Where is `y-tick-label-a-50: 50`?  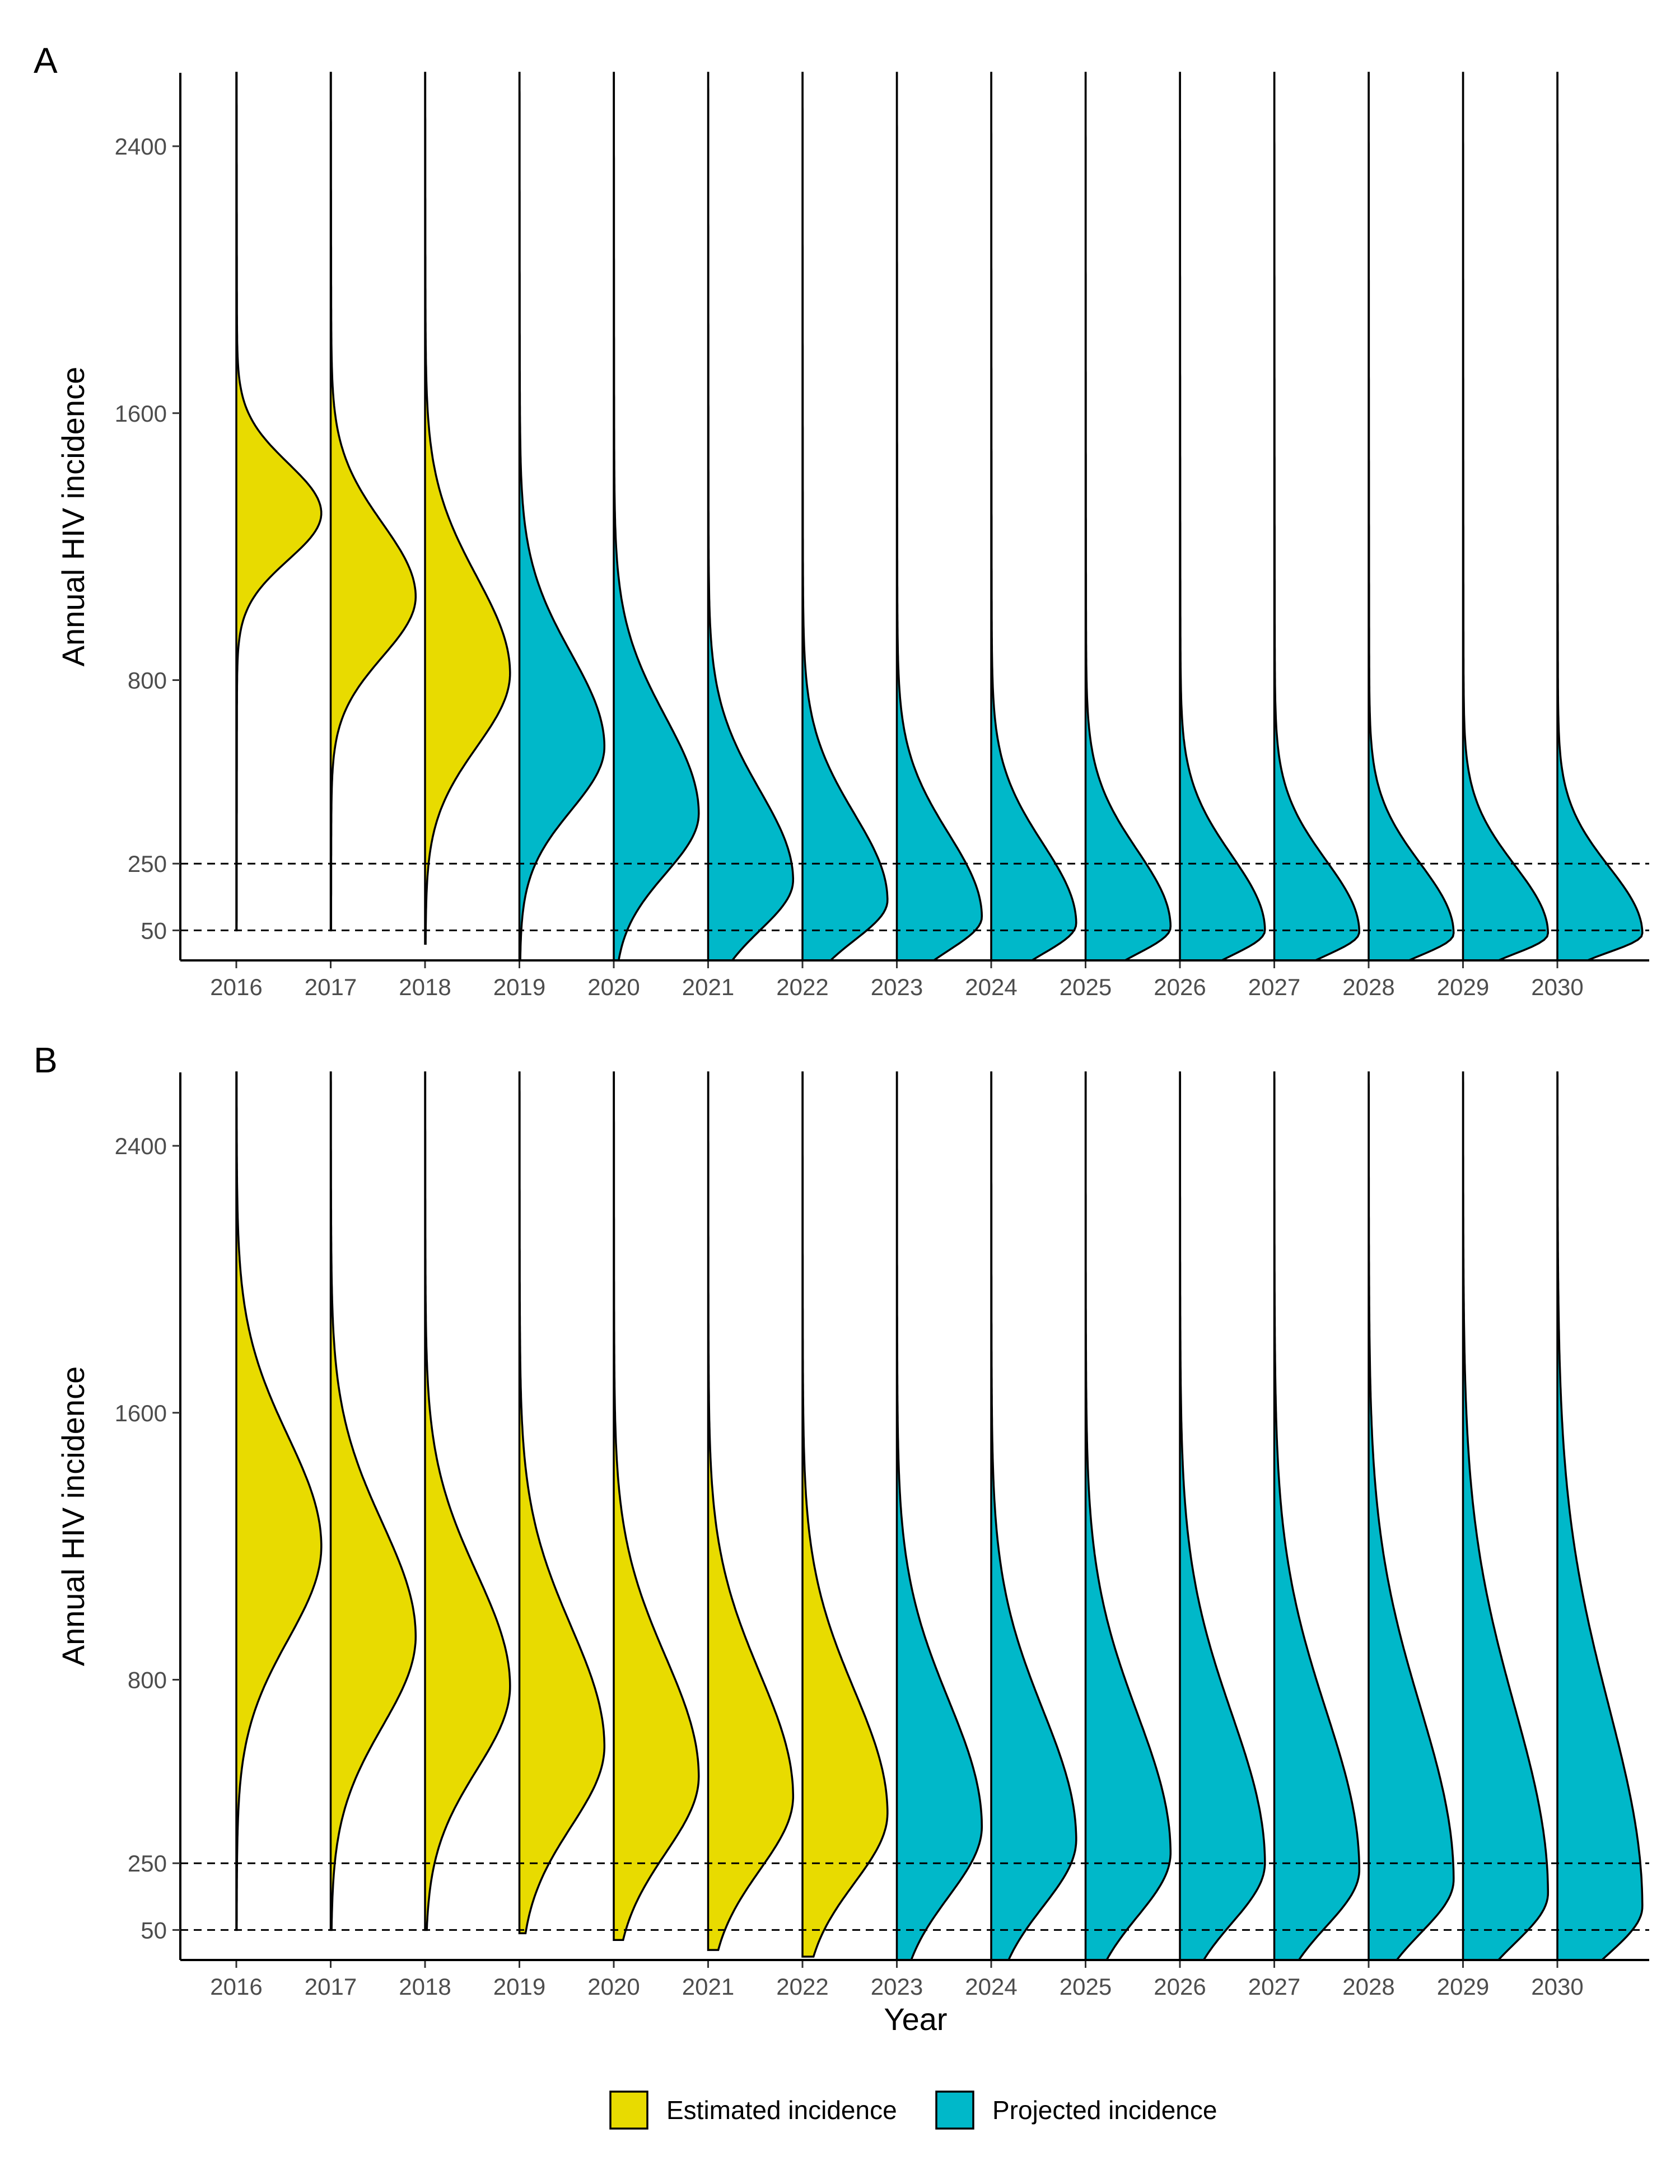 y-tick-label-a-50: 50 is located at coordinates (154, 931).